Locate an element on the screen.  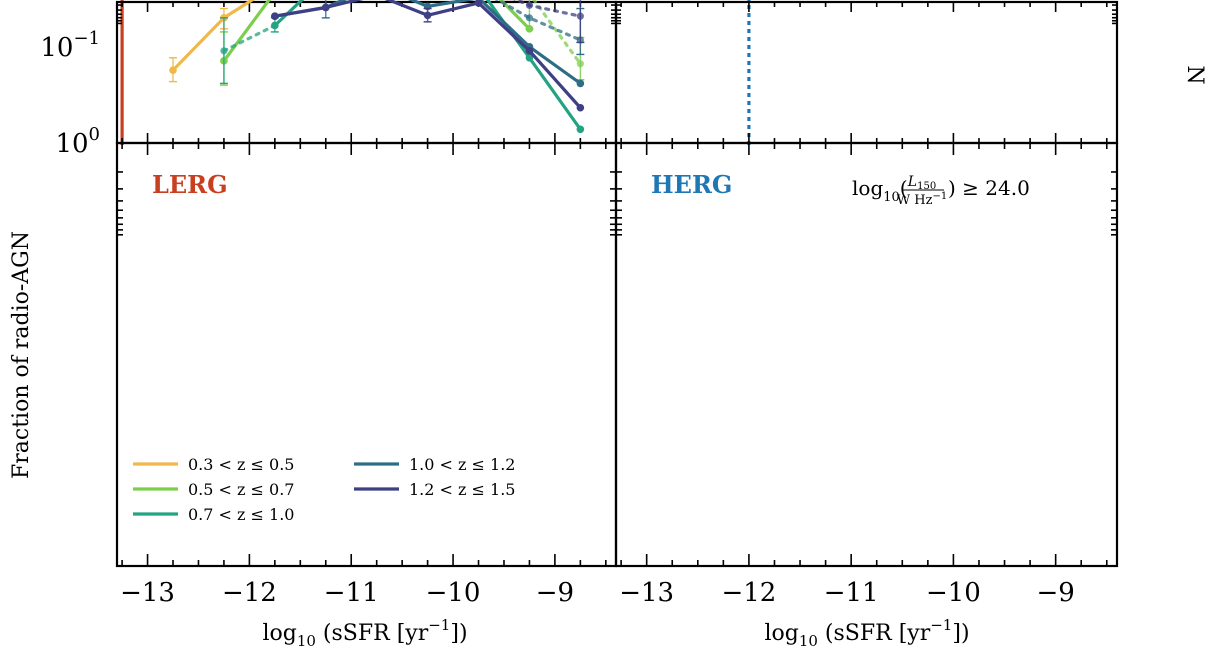
z5-dotted-point is located at coordinates (529, 5).